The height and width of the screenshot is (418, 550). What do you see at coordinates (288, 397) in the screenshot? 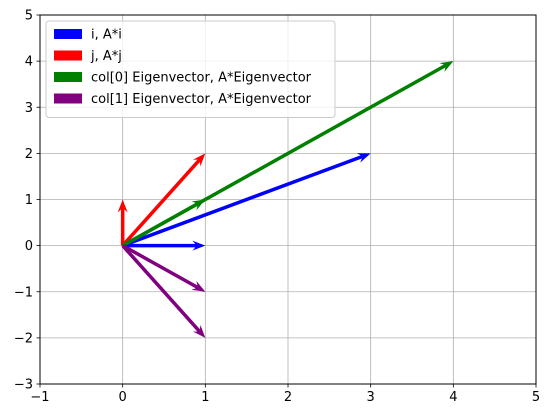
I see `x-tick-label: 2` at bounding box center [288, 397].